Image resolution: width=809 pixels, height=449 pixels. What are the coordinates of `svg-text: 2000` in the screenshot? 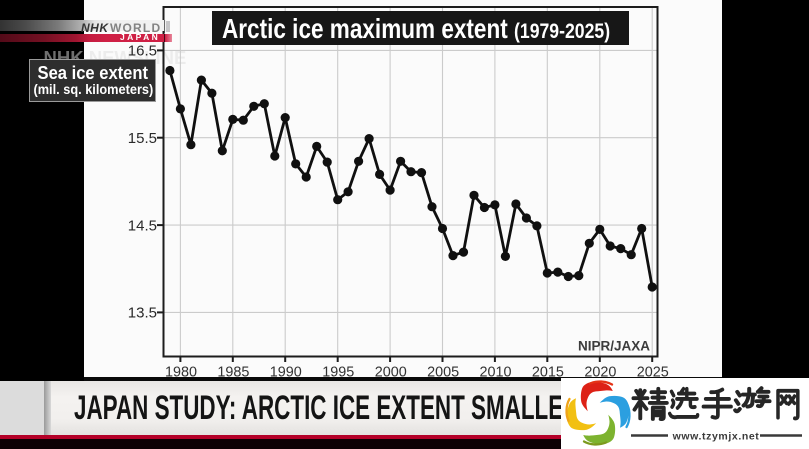 It's located at (391, 373).